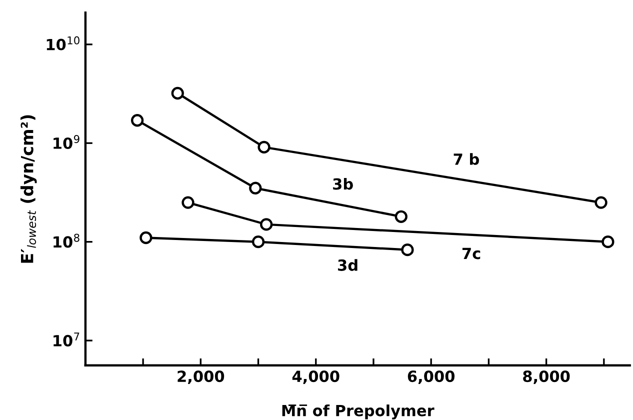 The height and width of the screenshot is (420, 633). I want to click on series-label: 7c, so click(471, 254).